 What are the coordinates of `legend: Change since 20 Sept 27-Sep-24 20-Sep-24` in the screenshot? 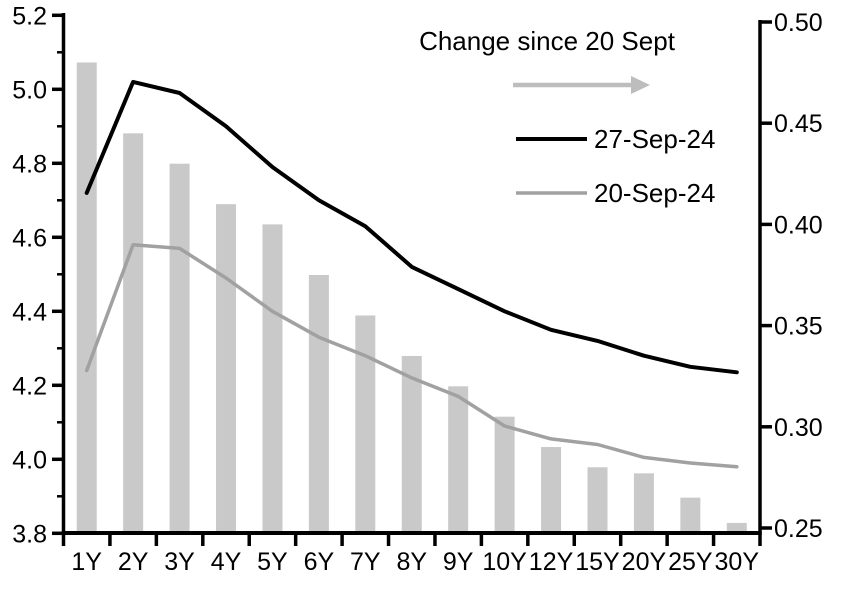 It's located at (567, 117).